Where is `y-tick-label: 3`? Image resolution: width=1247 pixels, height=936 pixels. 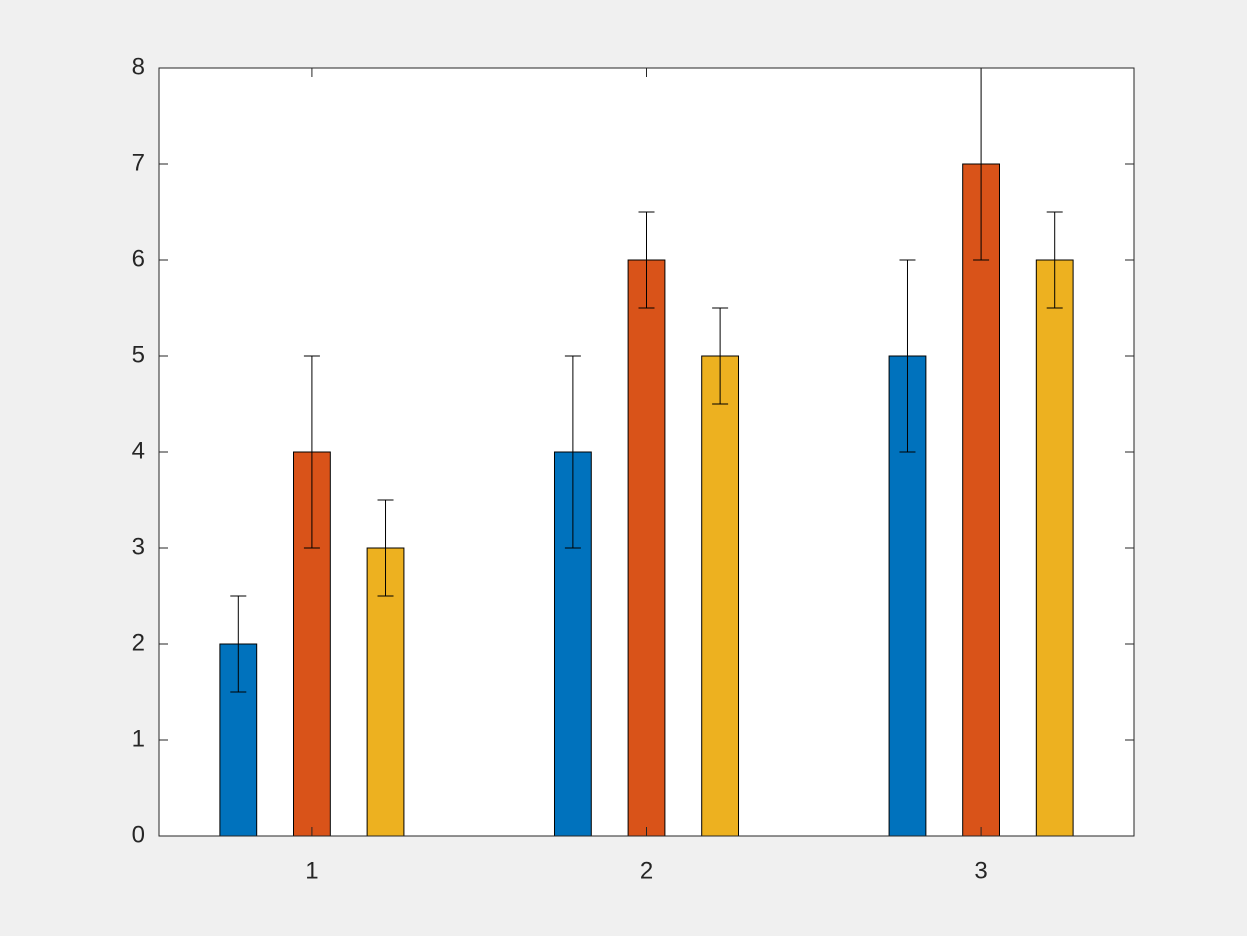 y-tick-label: 3 is located at coordinates (138, 546).